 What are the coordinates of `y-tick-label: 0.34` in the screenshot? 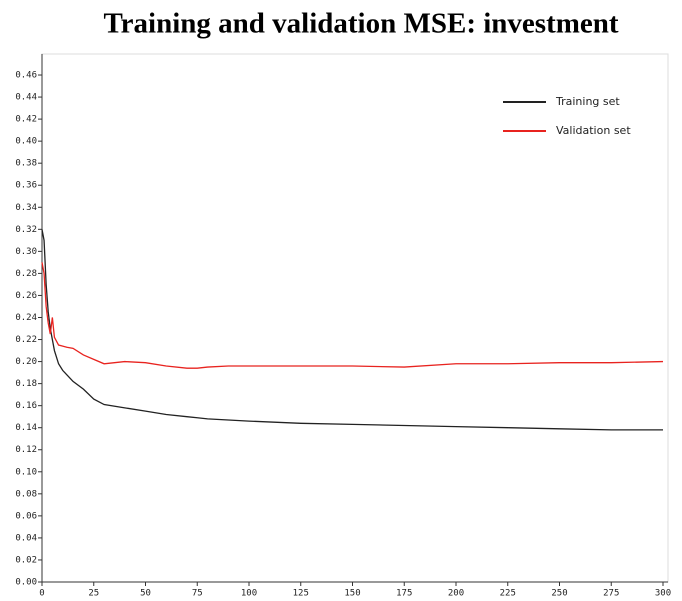 It's located at (26, 208).